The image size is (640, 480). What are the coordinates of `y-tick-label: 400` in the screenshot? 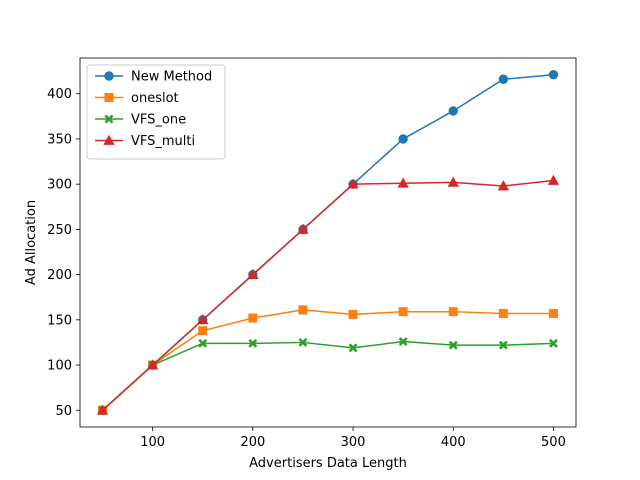 It's located at (59, 94).